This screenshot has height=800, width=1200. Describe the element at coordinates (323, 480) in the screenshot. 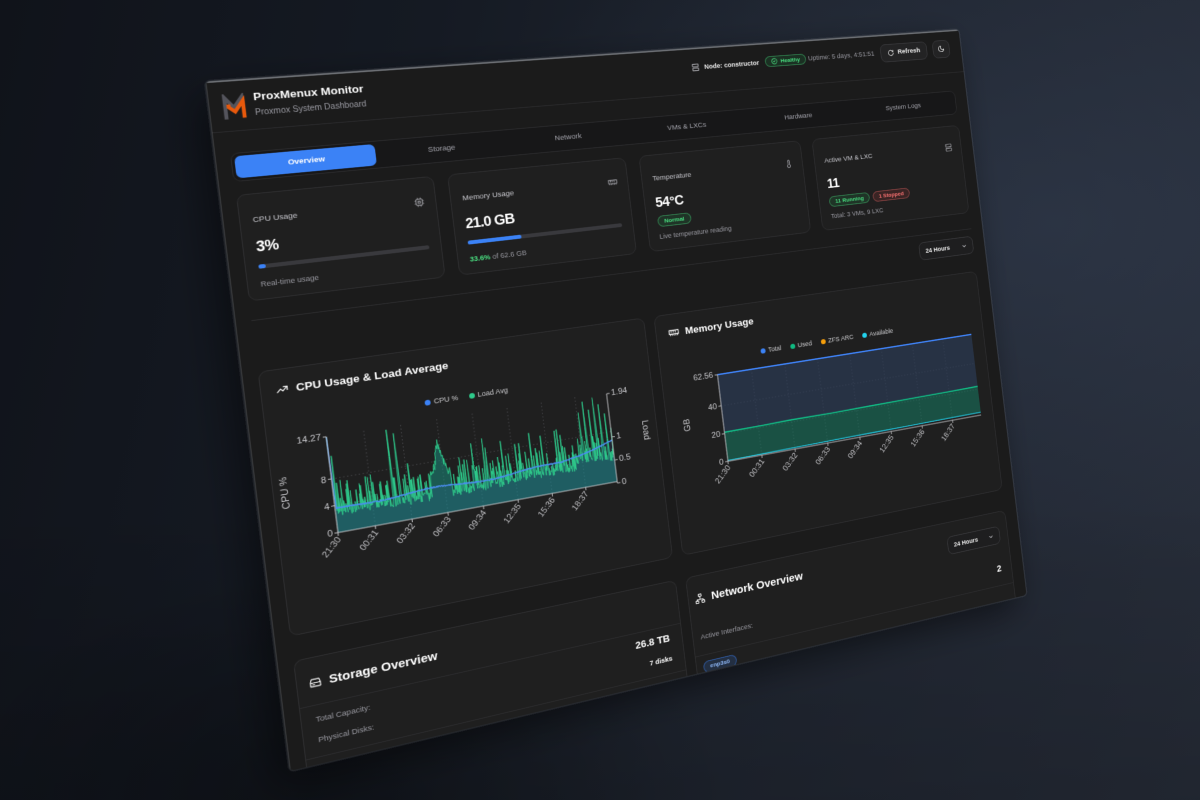

I see `svg-text: 8` at that location.